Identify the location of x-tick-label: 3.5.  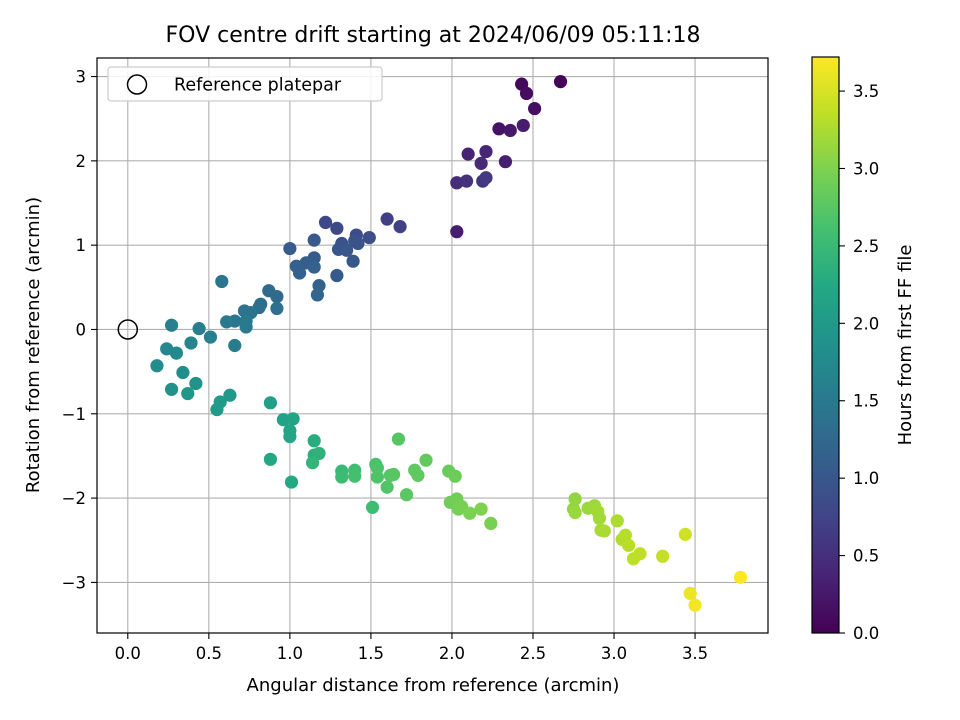
(695, 653).